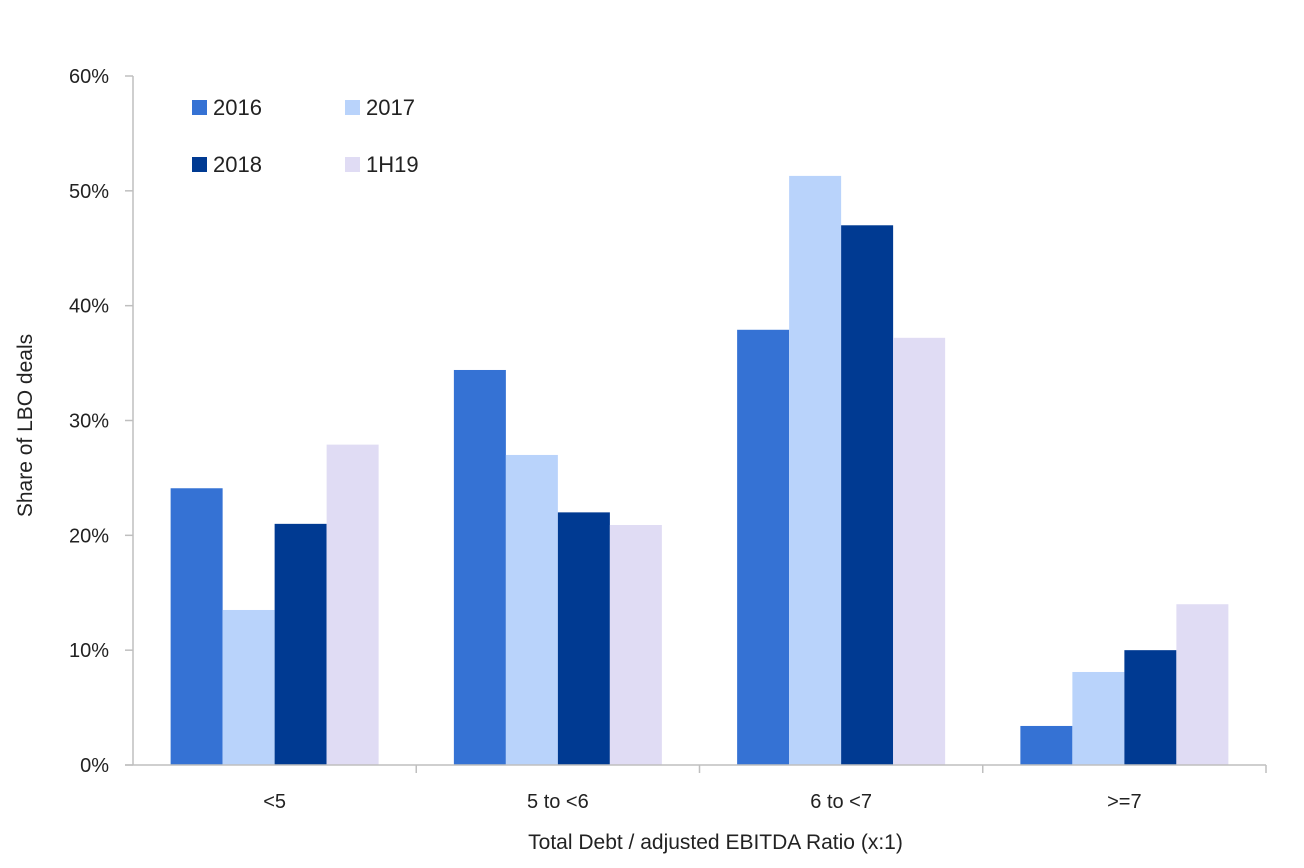 The width and height of the screenshot is (1304, 868). Describe the element at coordinates (94, 766) in the screenshot. I see `y-tick-label: 0%` at that location.